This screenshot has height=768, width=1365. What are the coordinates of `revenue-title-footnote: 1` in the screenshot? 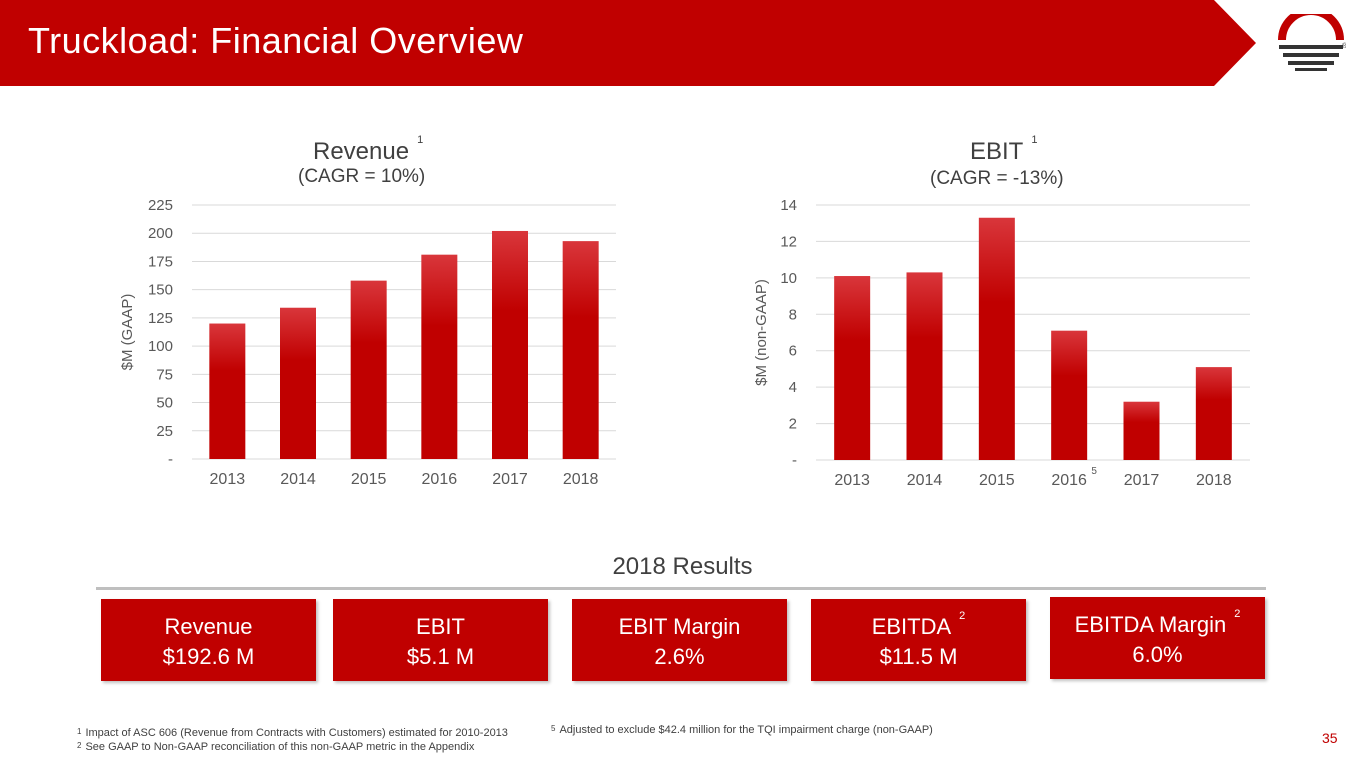 It's located at (420, 140).